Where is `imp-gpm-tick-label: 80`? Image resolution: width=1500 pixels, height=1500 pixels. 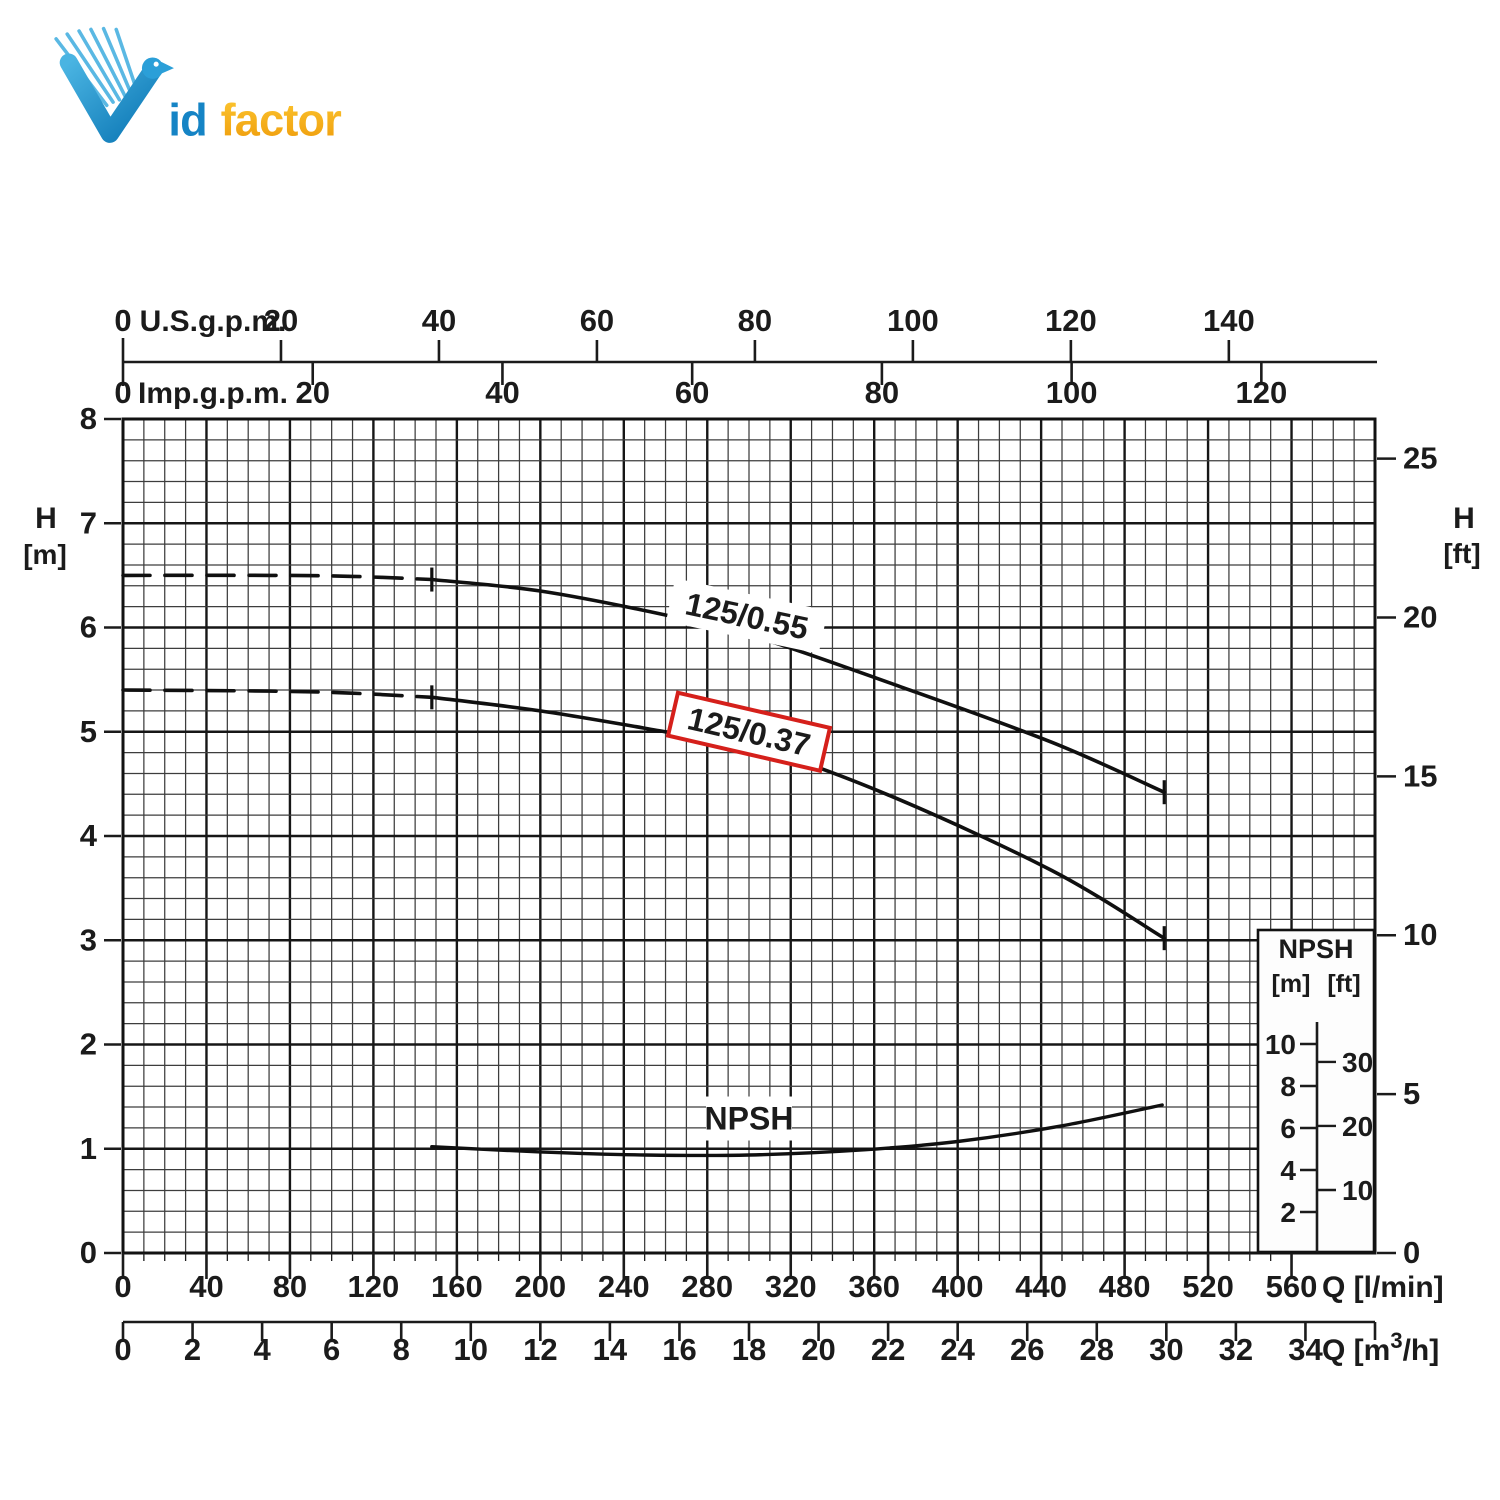
imp-gpm-tick-label: 80 is located at coordinates (882, 392).